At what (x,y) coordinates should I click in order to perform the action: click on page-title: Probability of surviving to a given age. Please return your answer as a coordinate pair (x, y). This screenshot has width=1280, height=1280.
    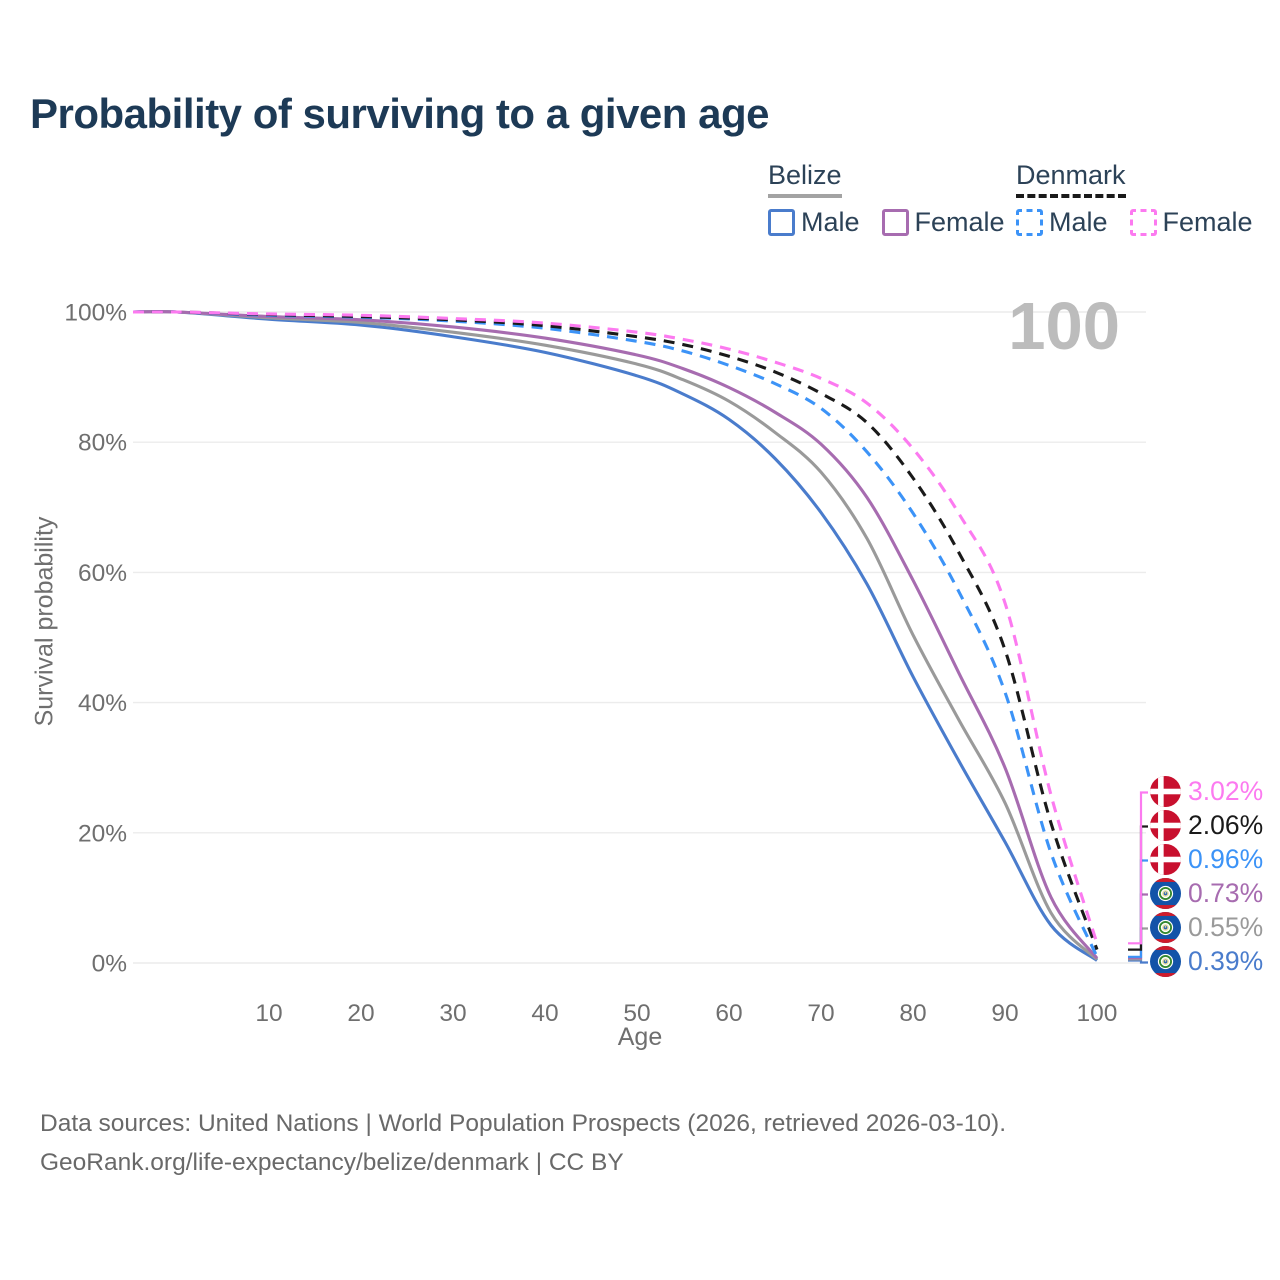
    Looking at the image, I should click on (399, 113).